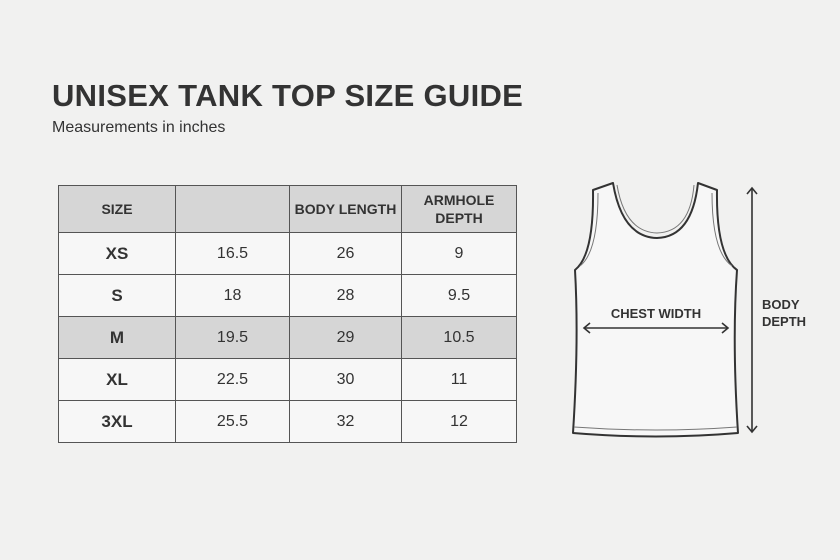 This screenshot has height=560, width=840. What do you see at coordinates (752, 310) in the screenshot?
I see `body-depth-arrow` at bounding box center [752, 310].